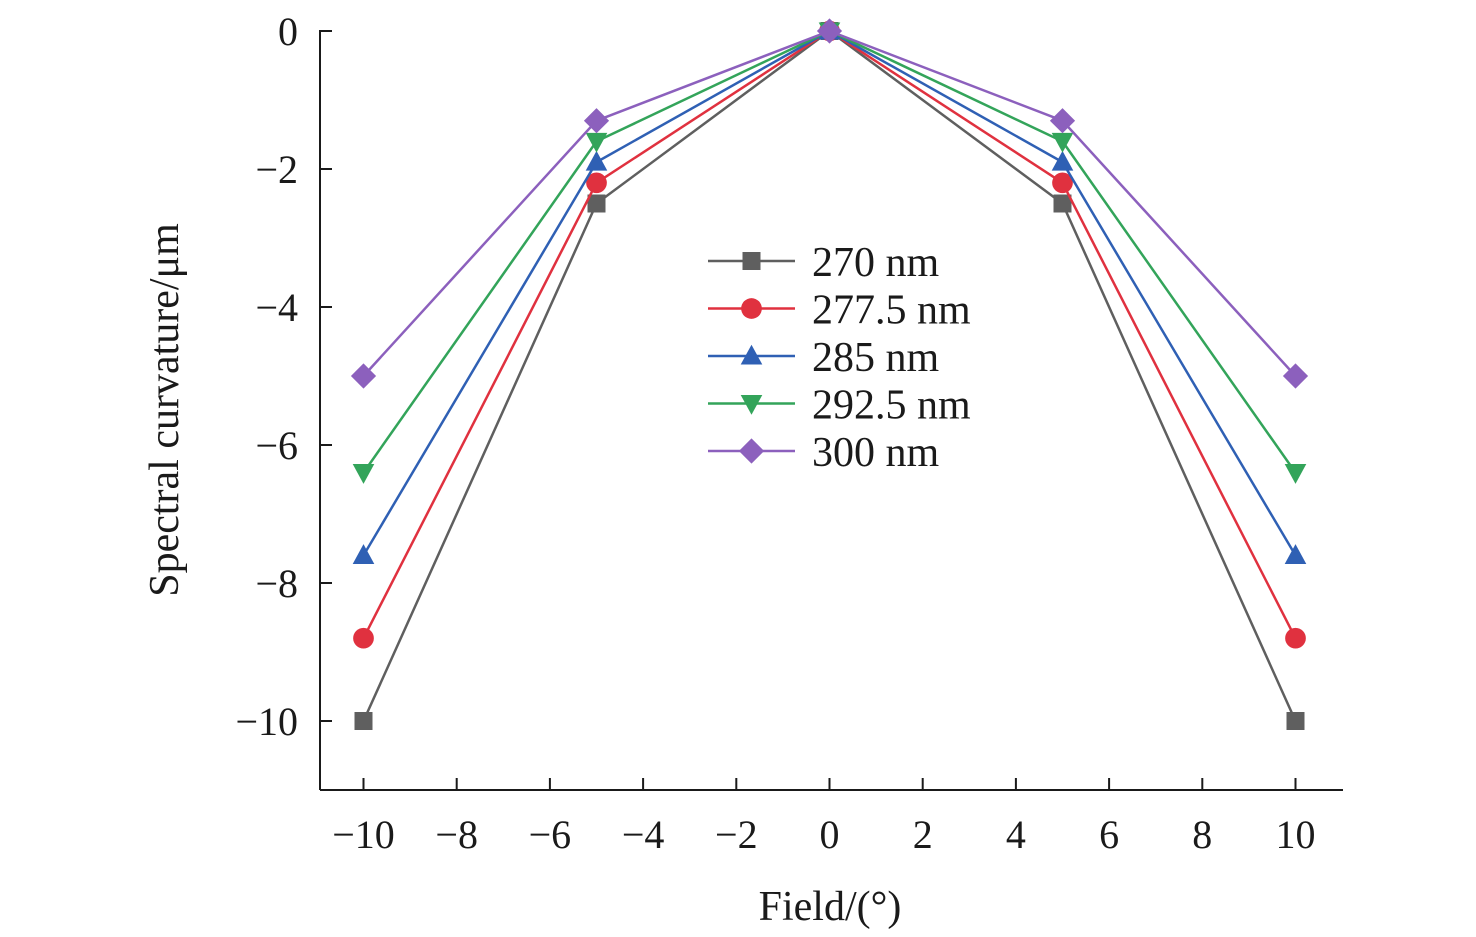 Image resolution: width=1476 pixels, height=937 pixels. Describe the element at coordinates (830, 907) in the screenshot. I see `x-axis-title: Field/(°)` at that location.